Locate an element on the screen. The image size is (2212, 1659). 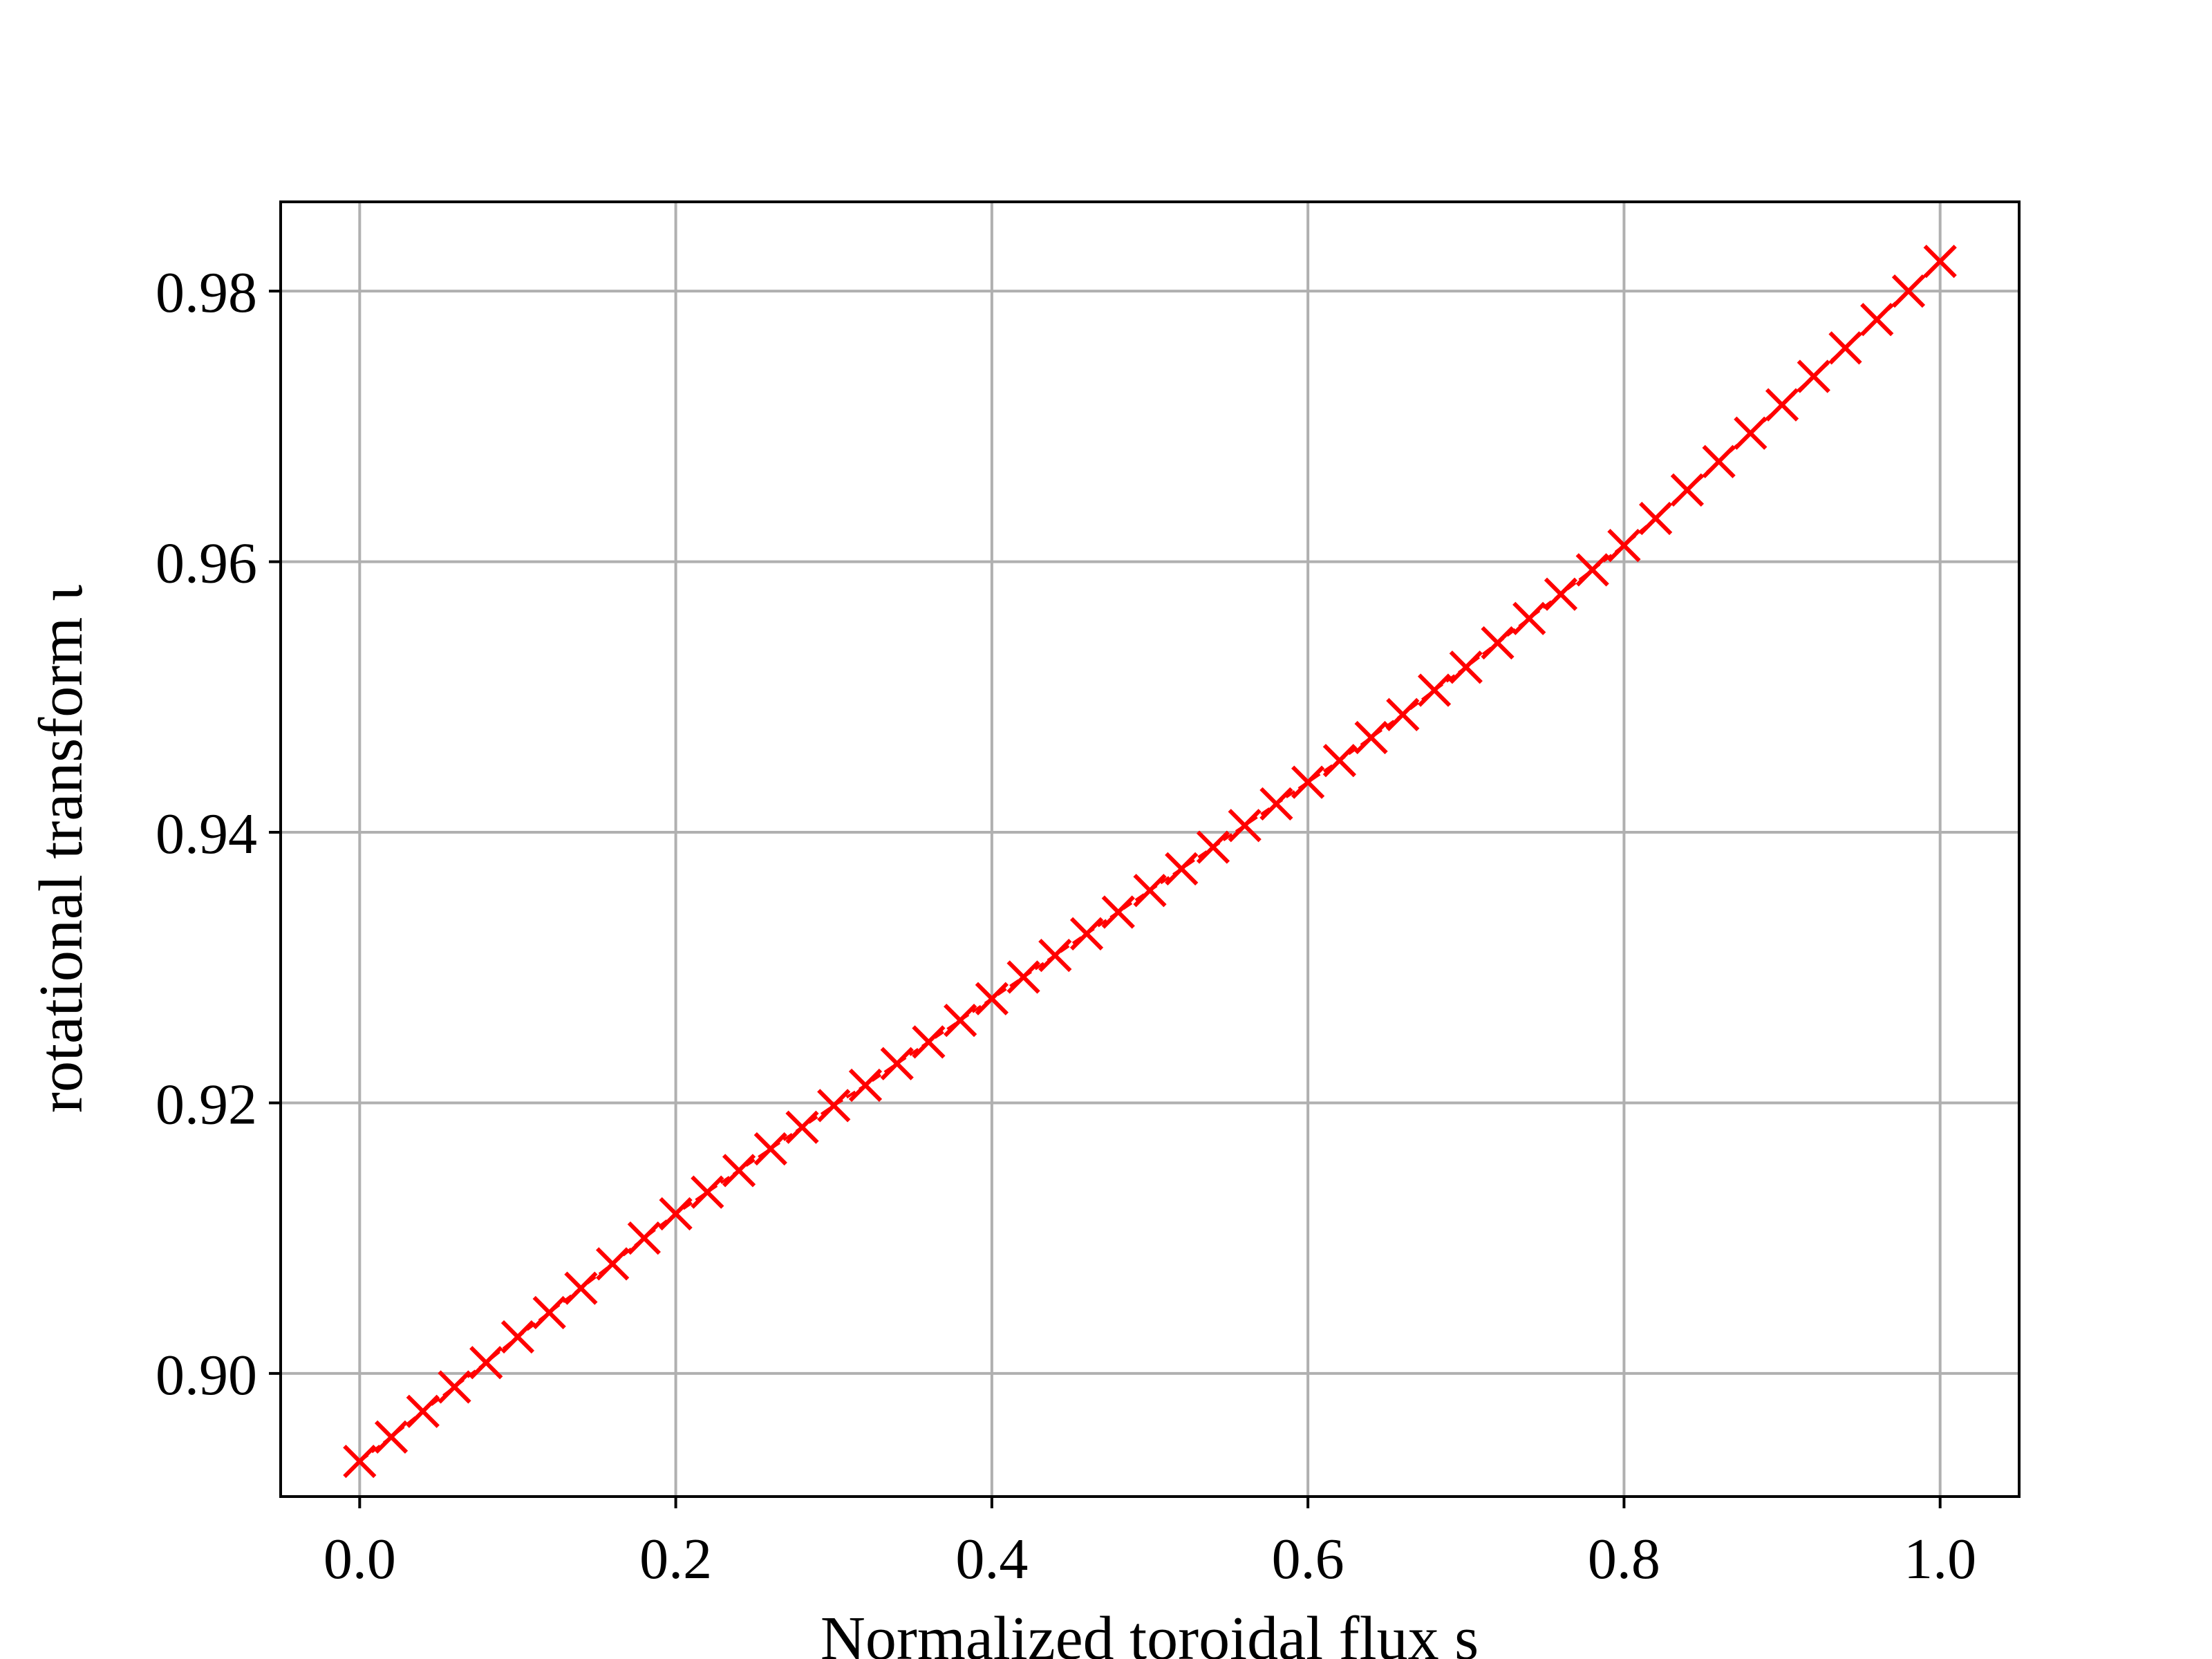
y-tick-label: 0.94 is located at coordinates (206, 834).